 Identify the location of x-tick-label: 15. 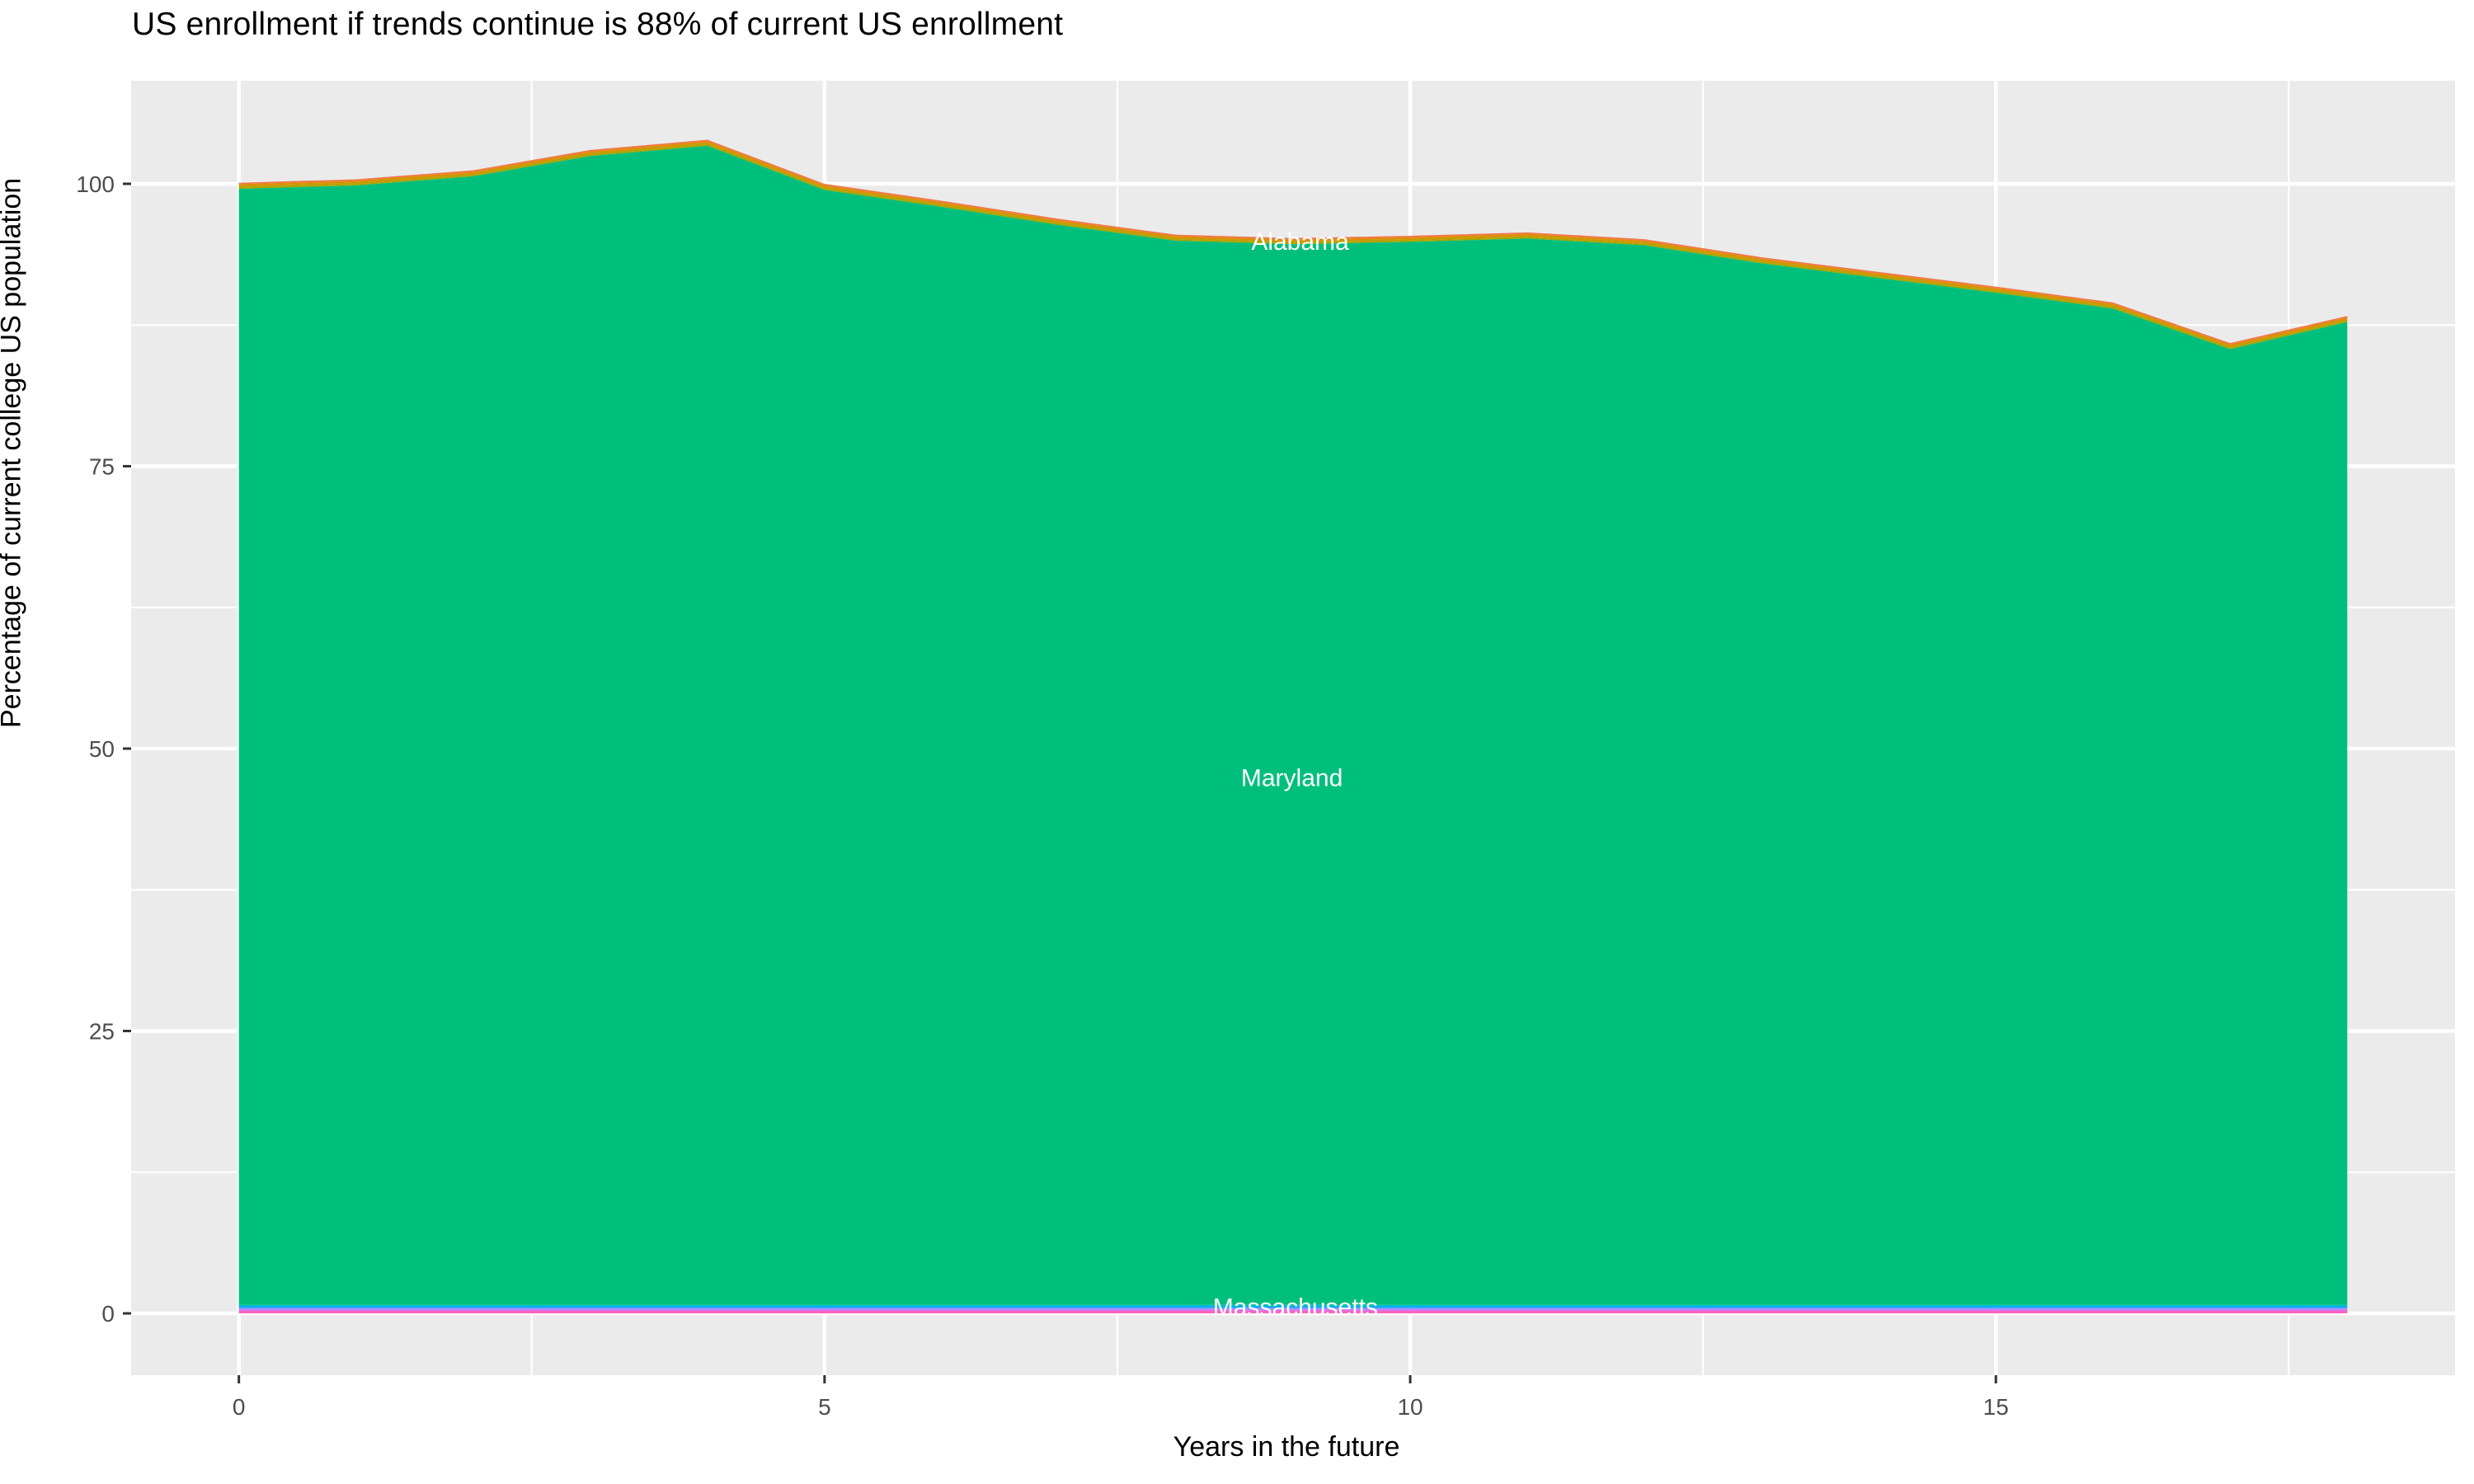
(1996, 1407).